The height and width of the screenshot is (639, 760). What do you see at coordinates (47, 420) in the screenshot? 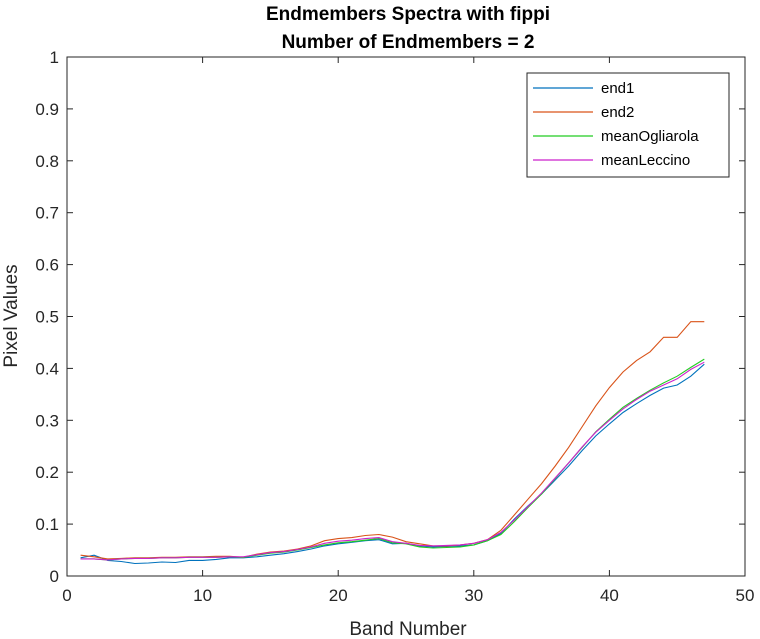
I see `y-tick-label: 0.3` at bounding box center [47, 420].